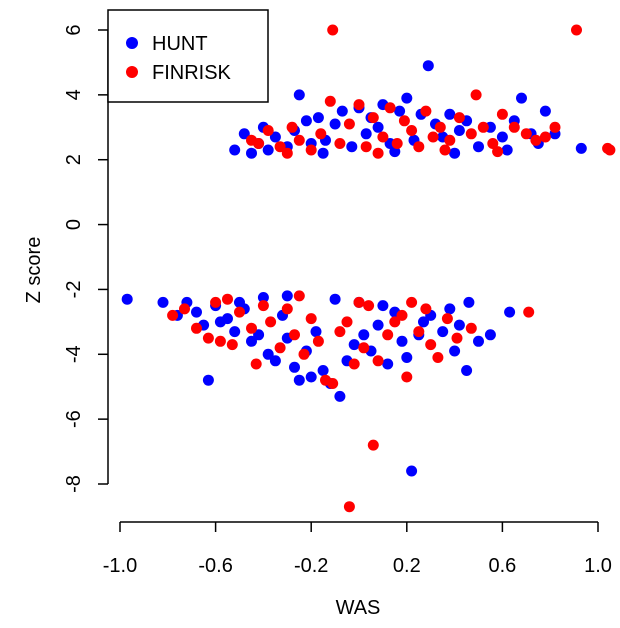  What do you see at coordinates (74, 159) in the screenshot?
I see `y-tick-label: 2` at bounding box center [74, 159].